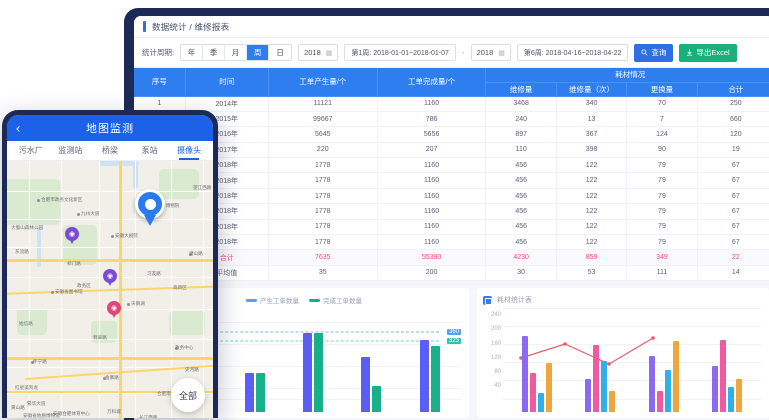 This screenshot has height=420, width=769. I want to click on table-row-cell-5: 340, so click(592, 104).